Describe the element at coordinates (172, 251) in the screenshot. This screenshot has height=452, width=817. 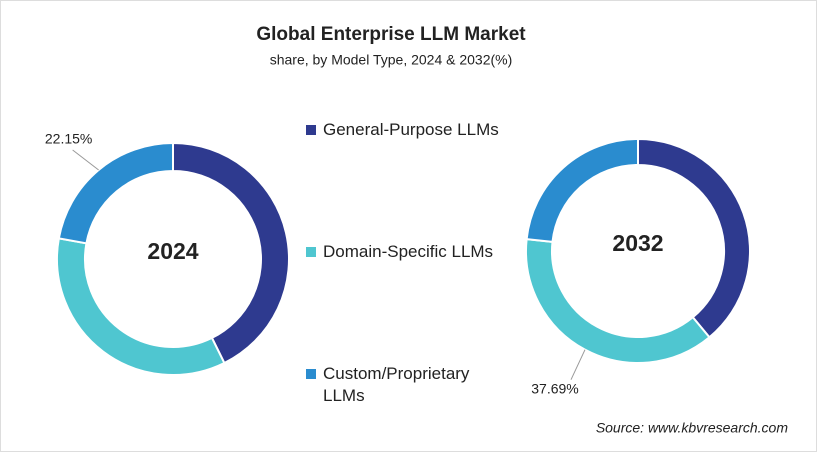
I see `center-label: 2024` at that location.